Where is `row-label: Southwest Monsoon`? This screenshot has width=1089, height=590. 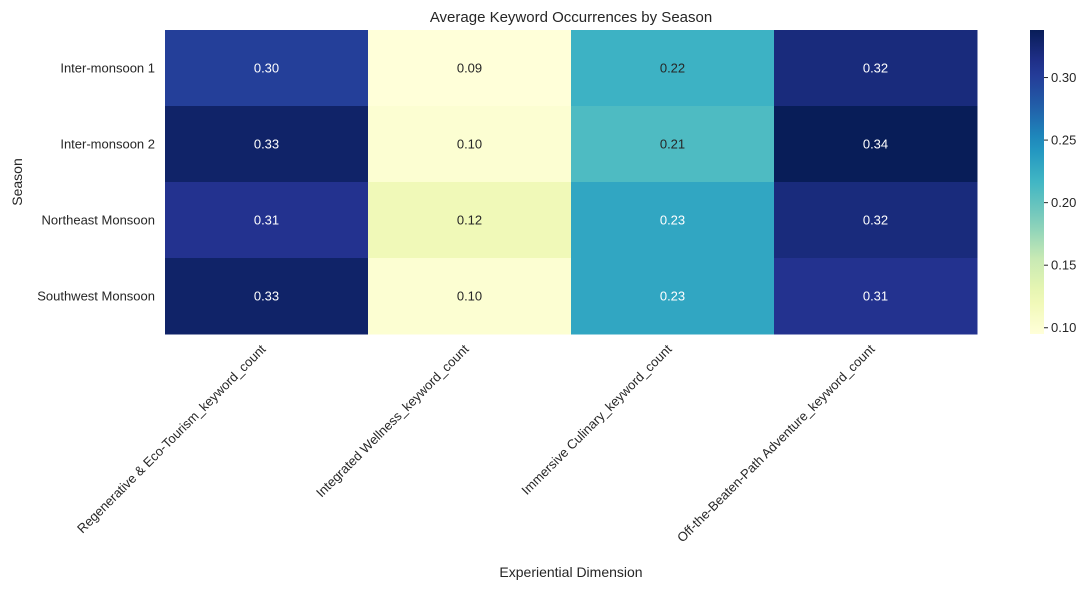 row-label: Southwest Monsoon is located at coordinates (96, 296).